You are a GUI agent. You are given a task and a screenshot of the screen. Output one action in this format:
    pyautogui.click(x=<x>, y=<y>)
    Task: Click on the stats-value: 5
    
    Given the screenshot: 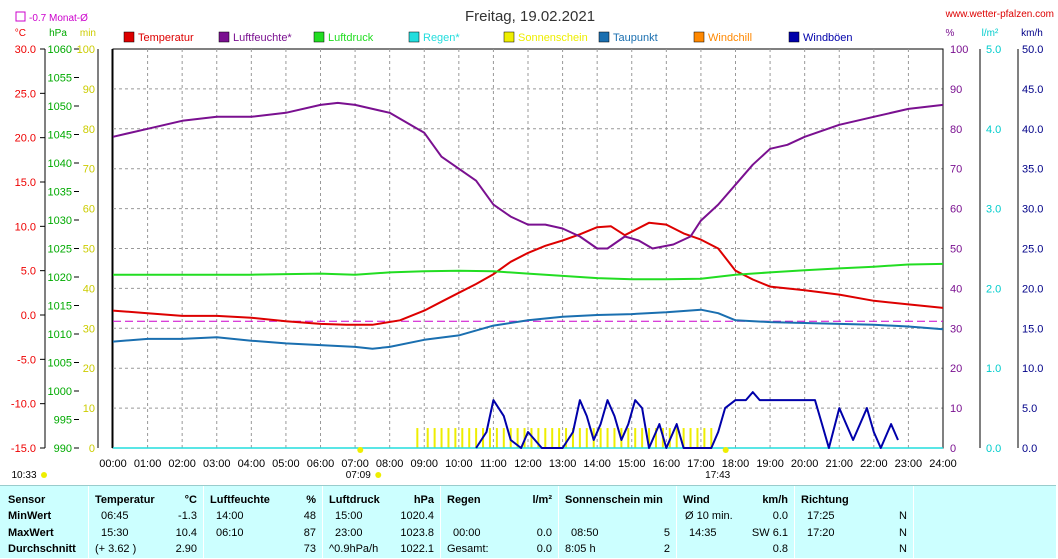 What is the action you would take?
    pyautogui.click(x=666, y=533)
    